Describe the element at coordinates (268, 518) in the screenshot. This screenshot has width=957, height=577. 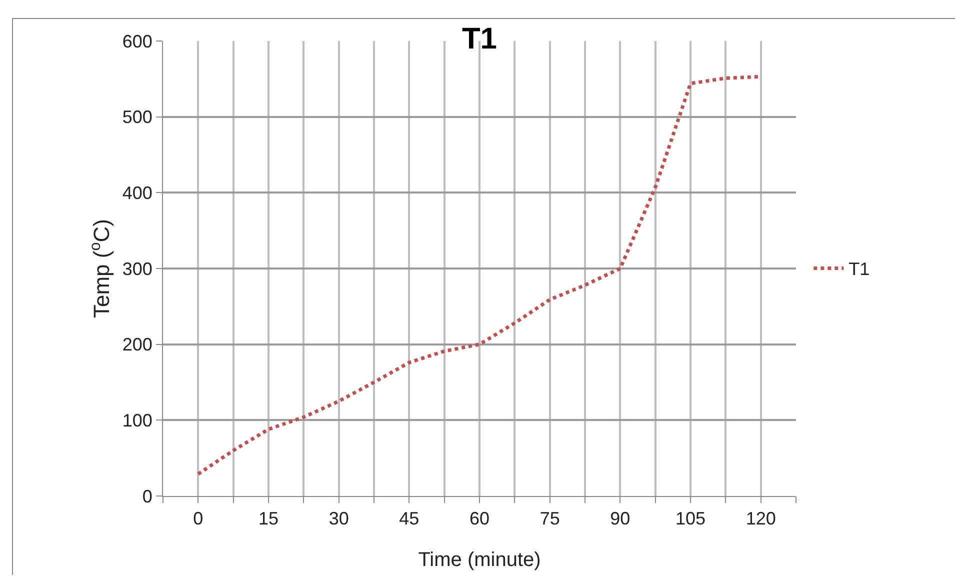
I see `x-tick-label: 15` at that location.